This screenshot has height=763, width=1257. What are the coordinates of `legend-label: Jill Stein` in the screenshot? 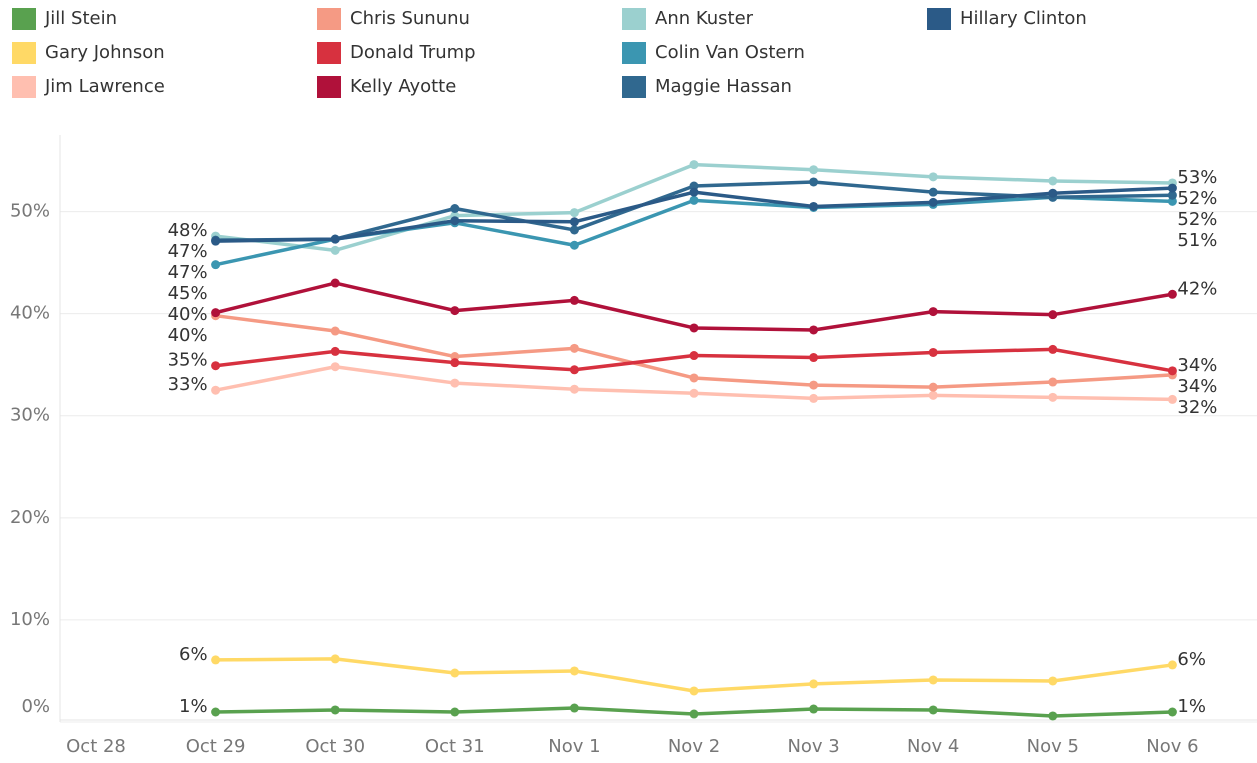 It's located at (80, 18).